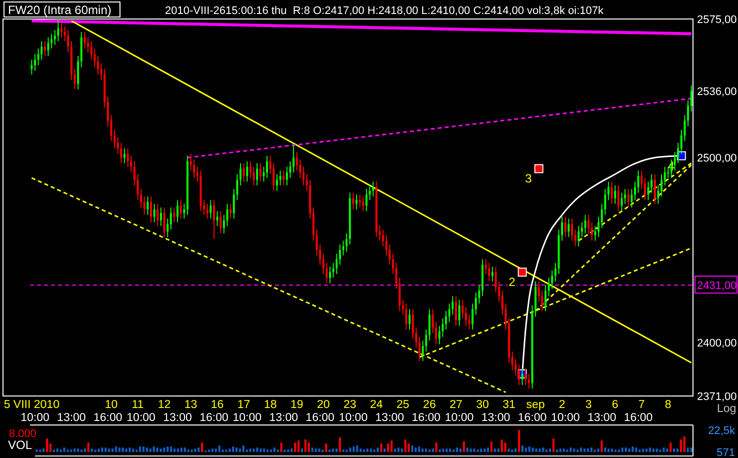 The image size is (738, 458). I want to click on x-tick-label: 8, so click(668, 405).